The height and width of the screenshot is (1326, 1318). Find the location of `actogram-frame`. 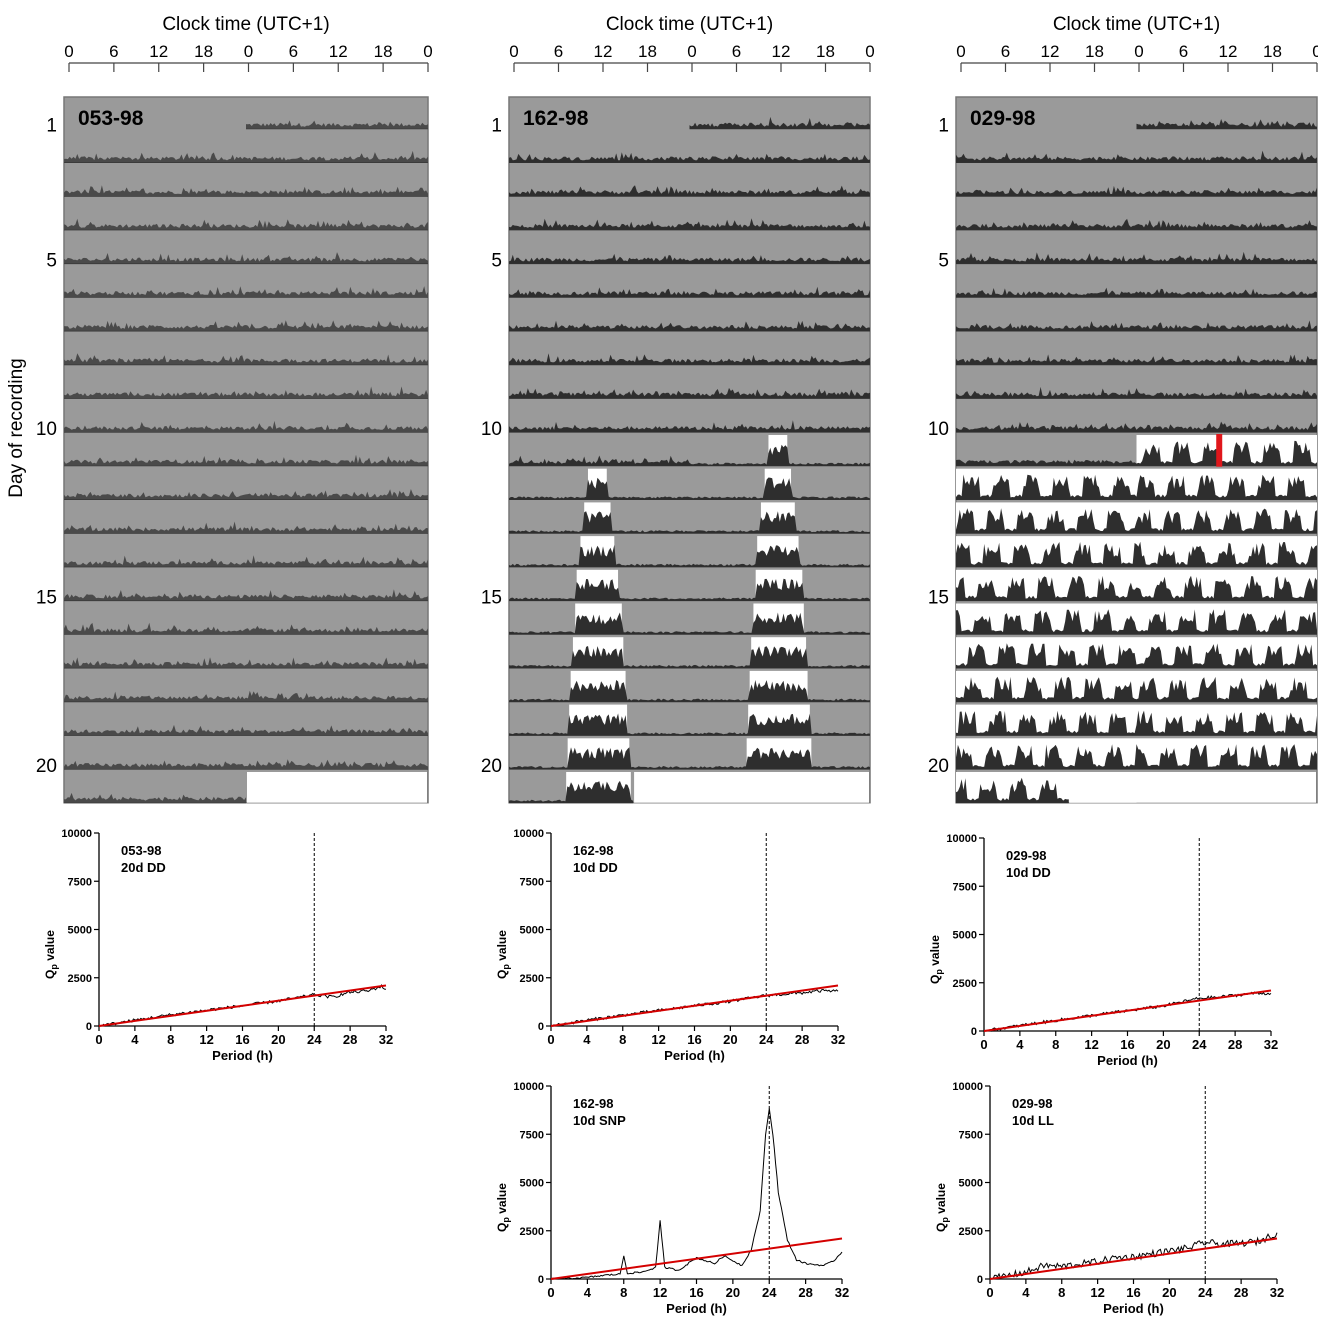

actogram-frame is located at coordinates (689, 450).